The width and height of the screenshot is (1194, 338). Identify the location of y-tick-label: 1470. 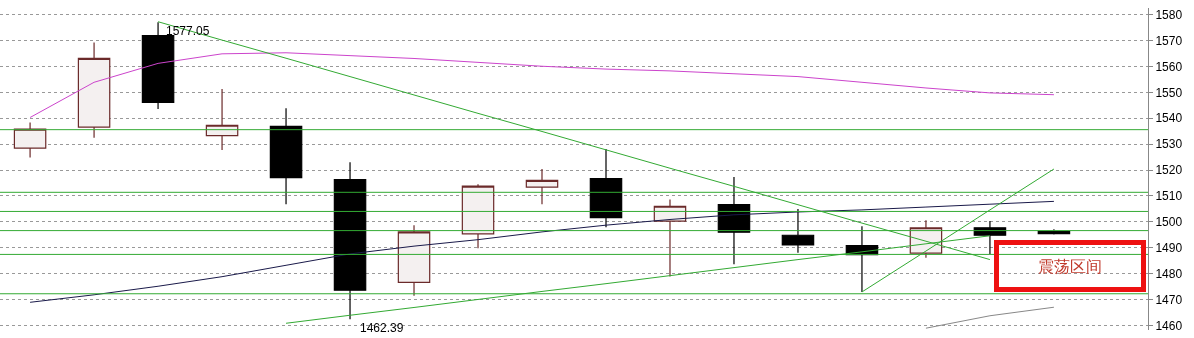
(1169, 299).